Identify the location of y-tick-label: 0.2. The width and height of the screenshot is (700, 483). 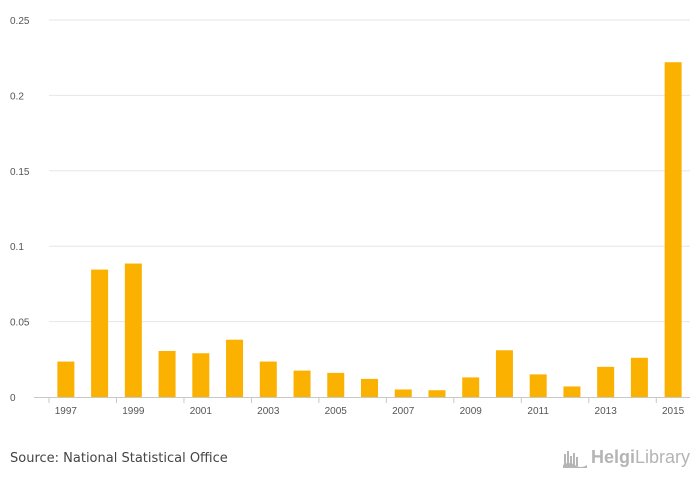
(17, 96).